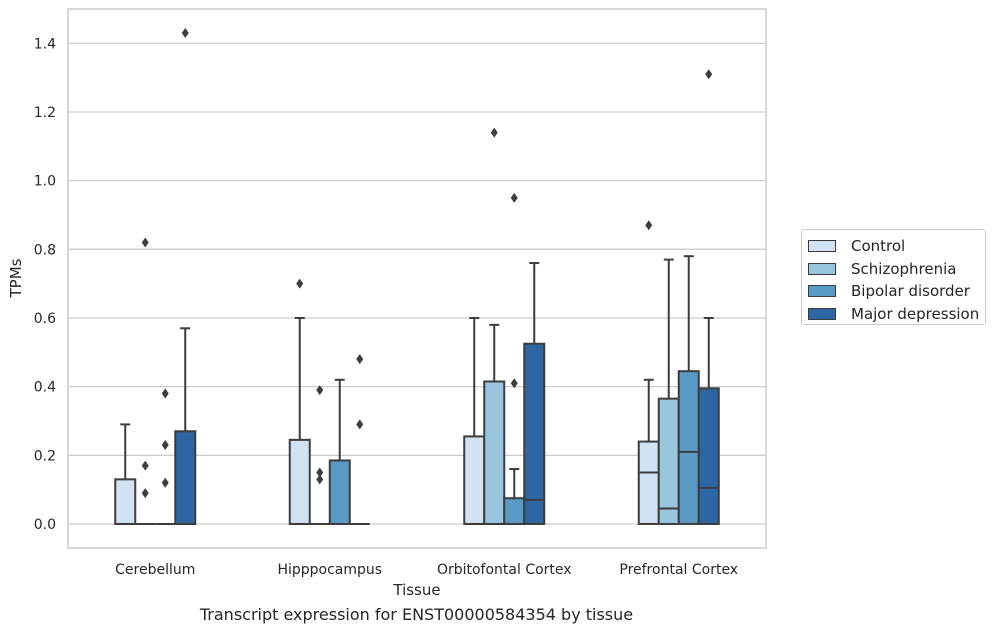 This screenshot has width=997, height=634. I want to click on y-tick-label: 0.2, so click(45, 456).